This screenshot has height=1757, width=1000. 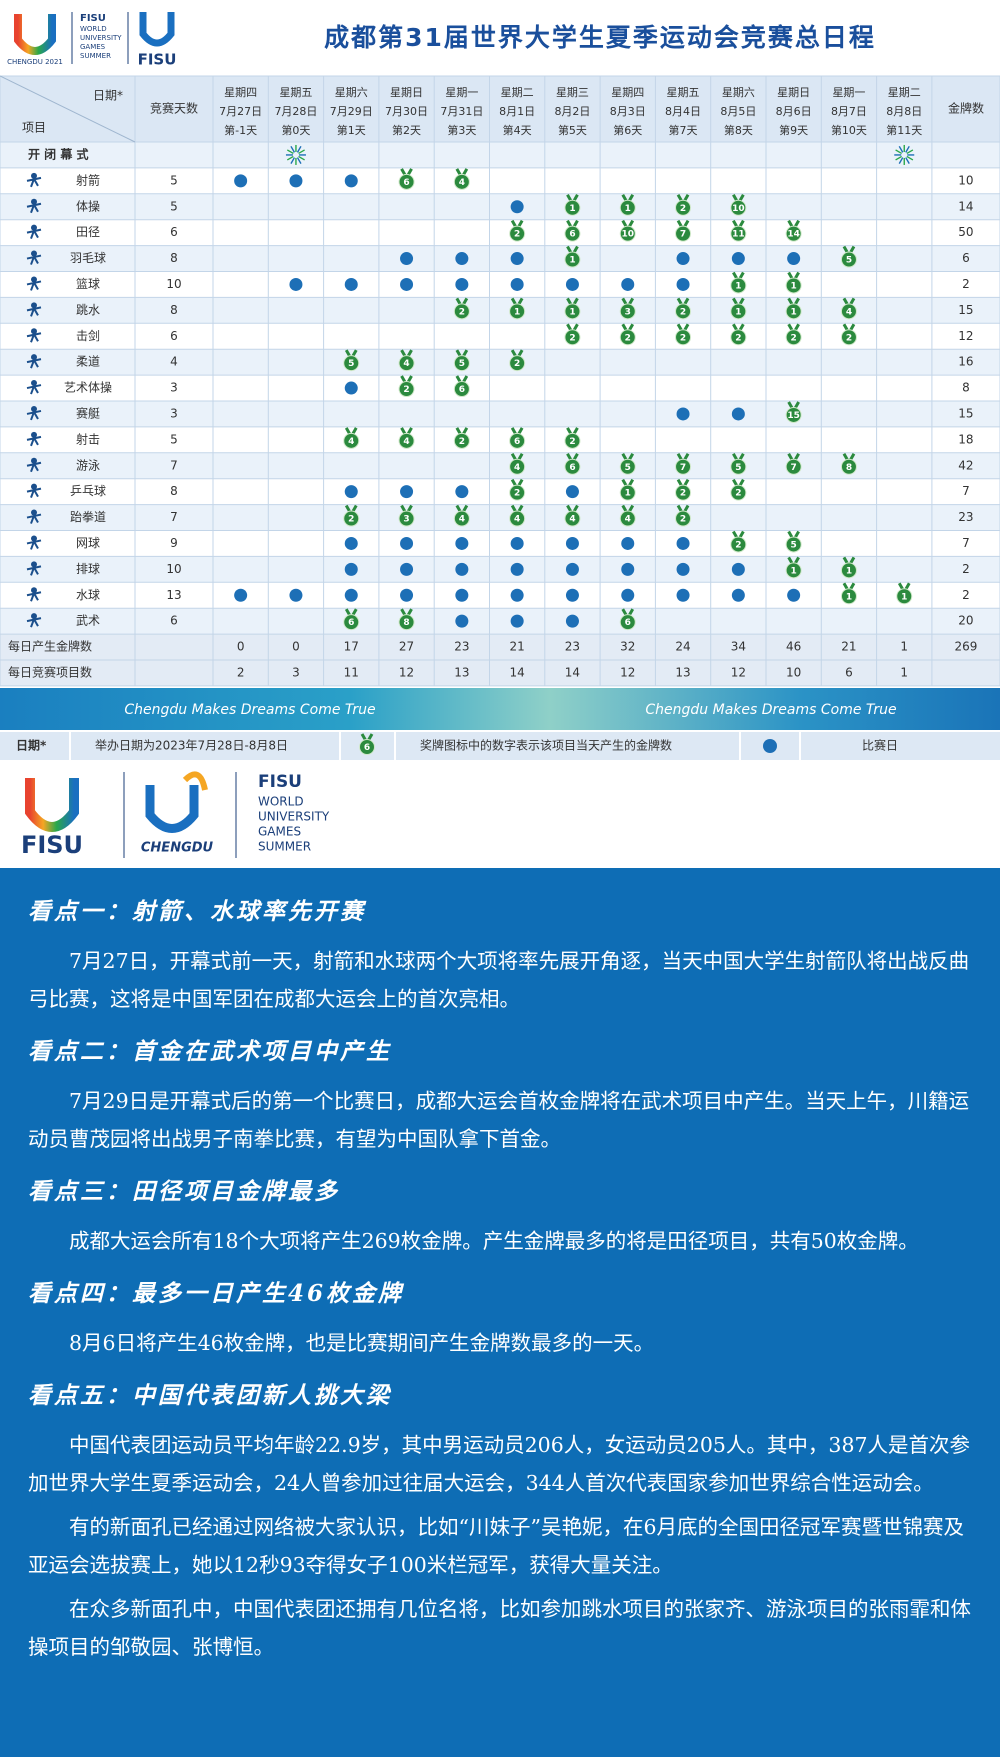 What do you see at coordinates (683, 92) in the screenshot?
I see `weekday: 星期五` at bounding box center [683, 92].